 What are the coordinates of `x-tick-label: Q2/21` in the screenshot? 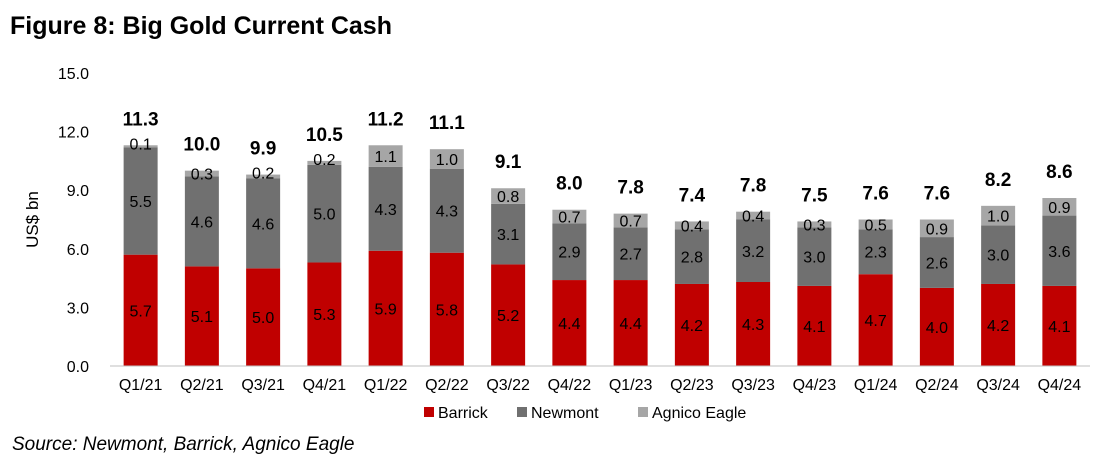 It's located at (202, 385).